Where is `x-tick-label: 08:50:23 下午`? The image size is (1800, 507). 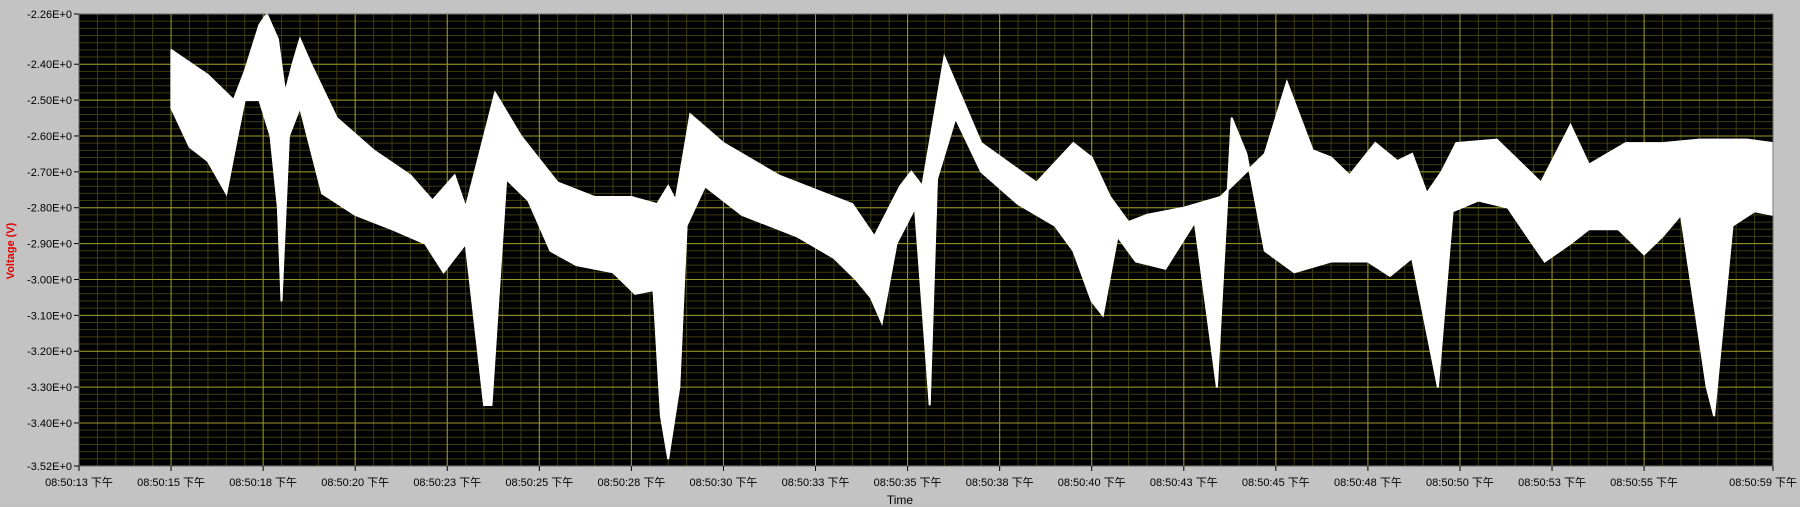 x-tick-label: 08:50:23 下午 is located at coordinates (447, 482).